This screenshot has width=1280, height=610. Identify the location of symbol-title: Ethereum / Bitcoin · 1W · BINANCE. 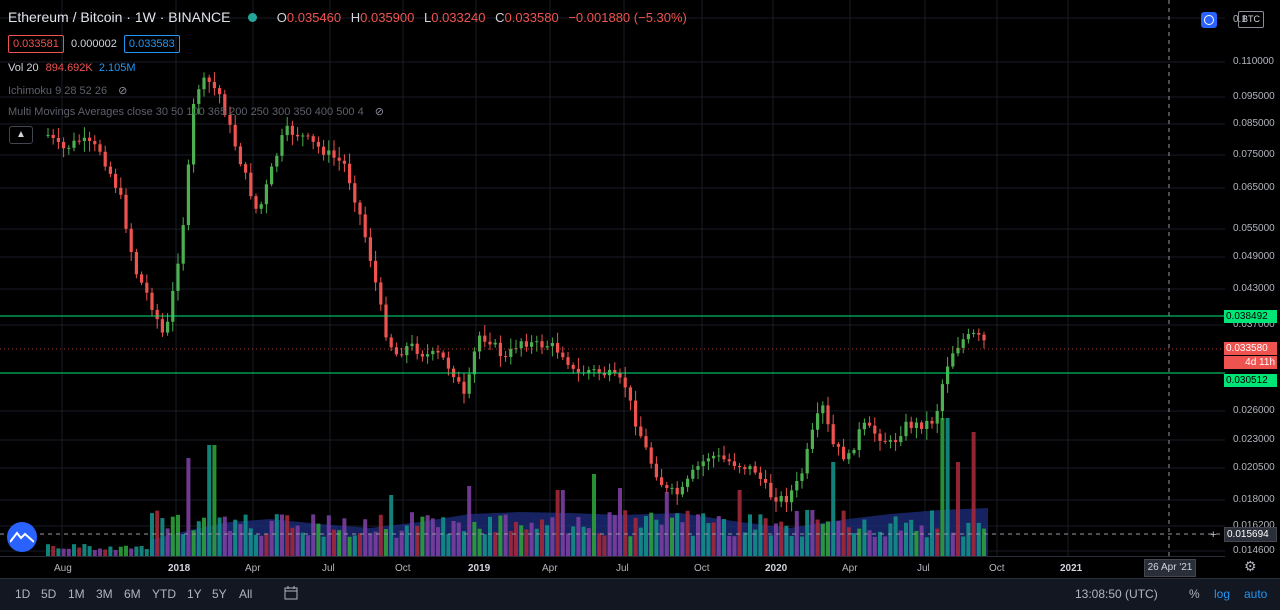
(119, 17).